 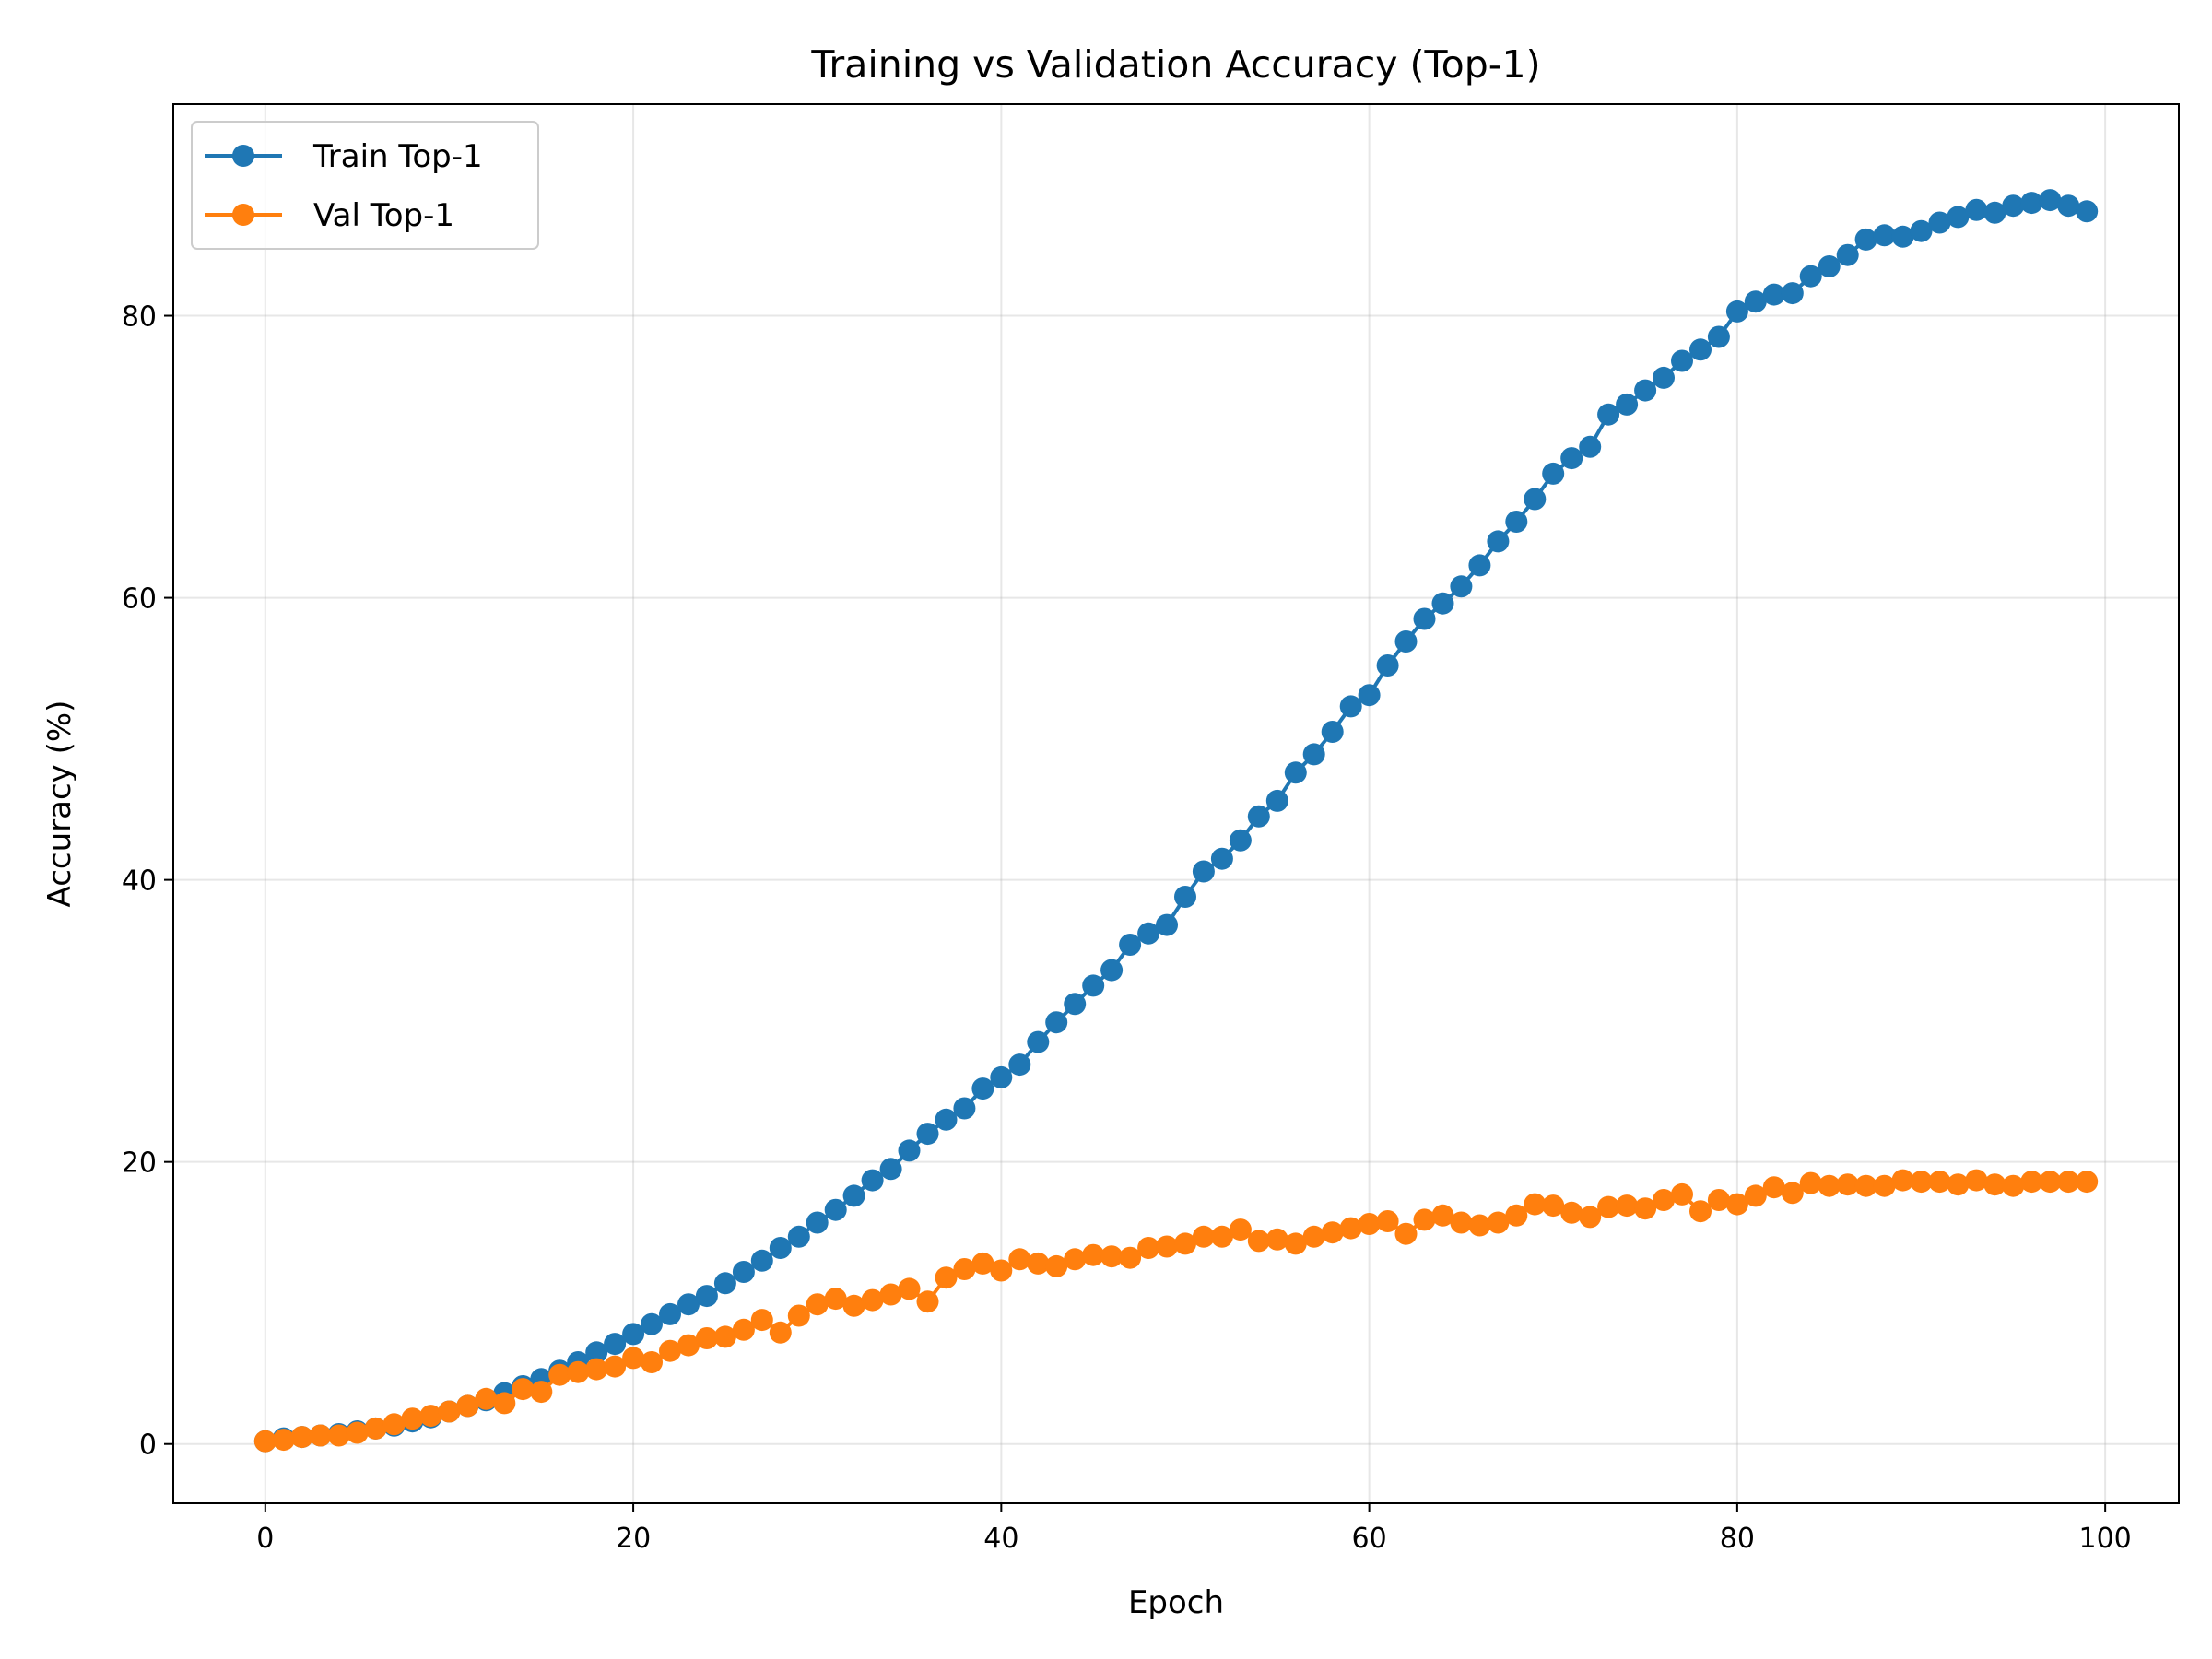 What do you see at coordinates (633, 1539) in the screenshot?
I see `x-tick-label: 20` at bounding box center [633, 1539].